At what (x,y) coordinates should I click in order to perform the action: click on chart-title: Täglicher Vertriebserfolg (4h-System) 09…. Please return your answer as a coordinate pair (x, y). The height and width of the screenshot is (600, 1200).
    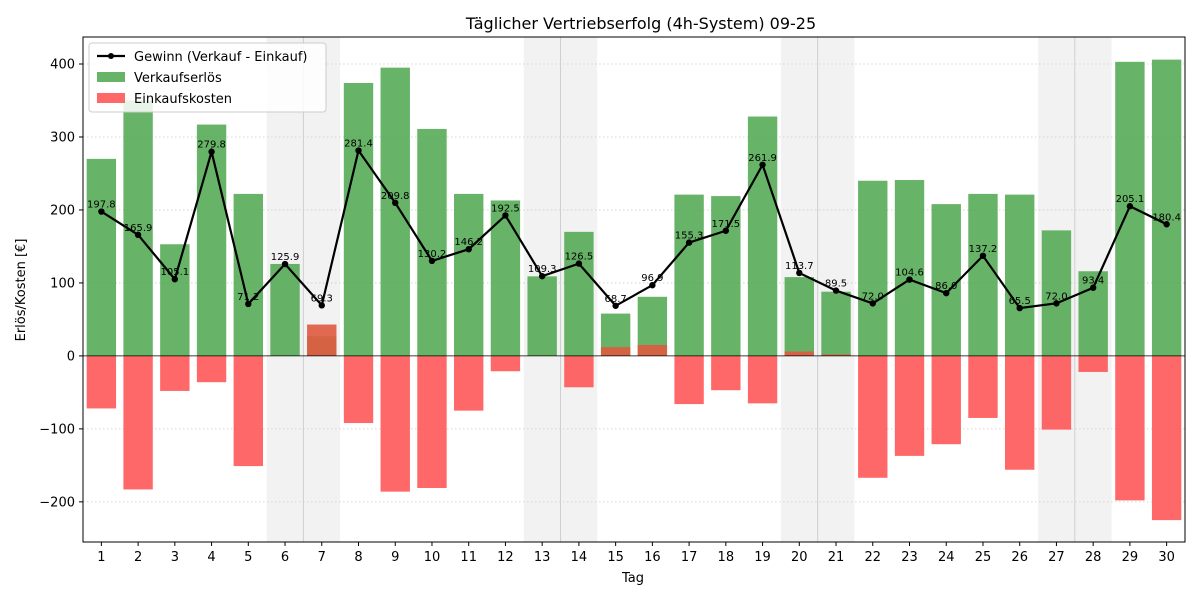
    Looking at the image, I should click on (640, 23).